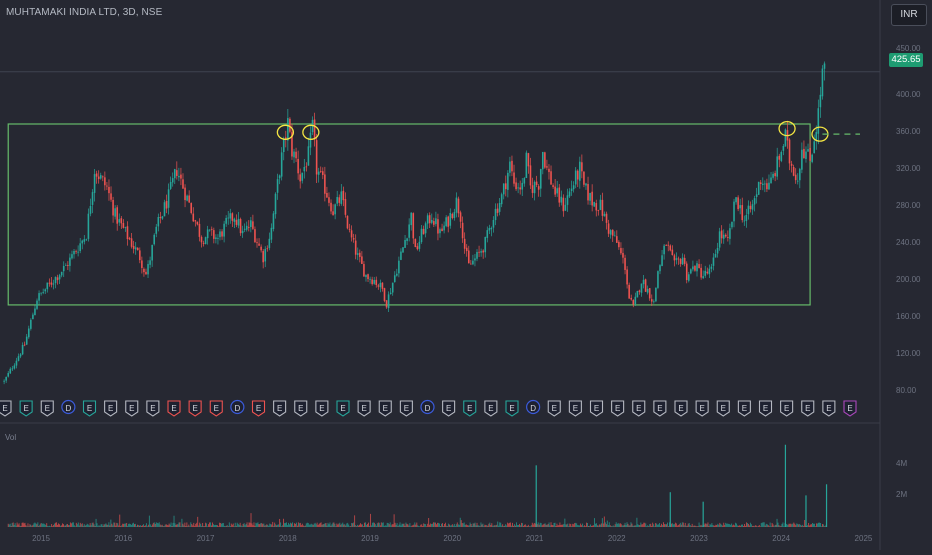 The height and width of the screenshot is (555, 932). I want to click on currency-button: INR, so click(909, 15).